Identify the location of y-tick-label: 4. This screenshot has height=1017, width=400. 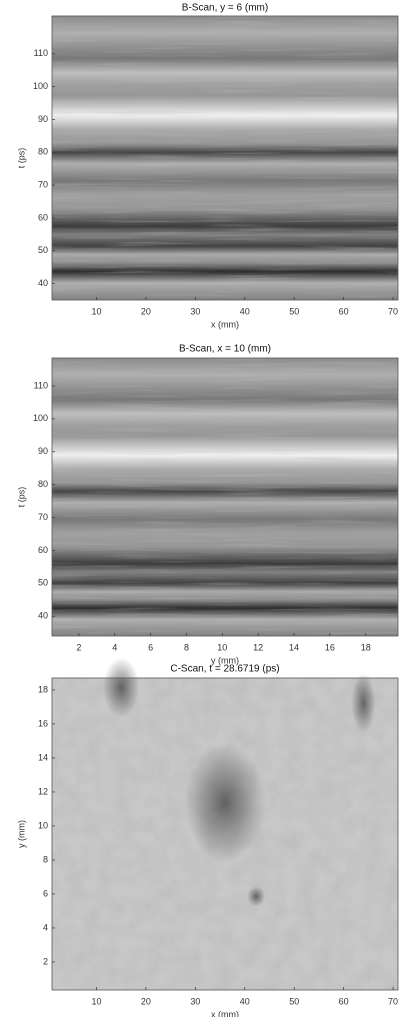
(45, 927).